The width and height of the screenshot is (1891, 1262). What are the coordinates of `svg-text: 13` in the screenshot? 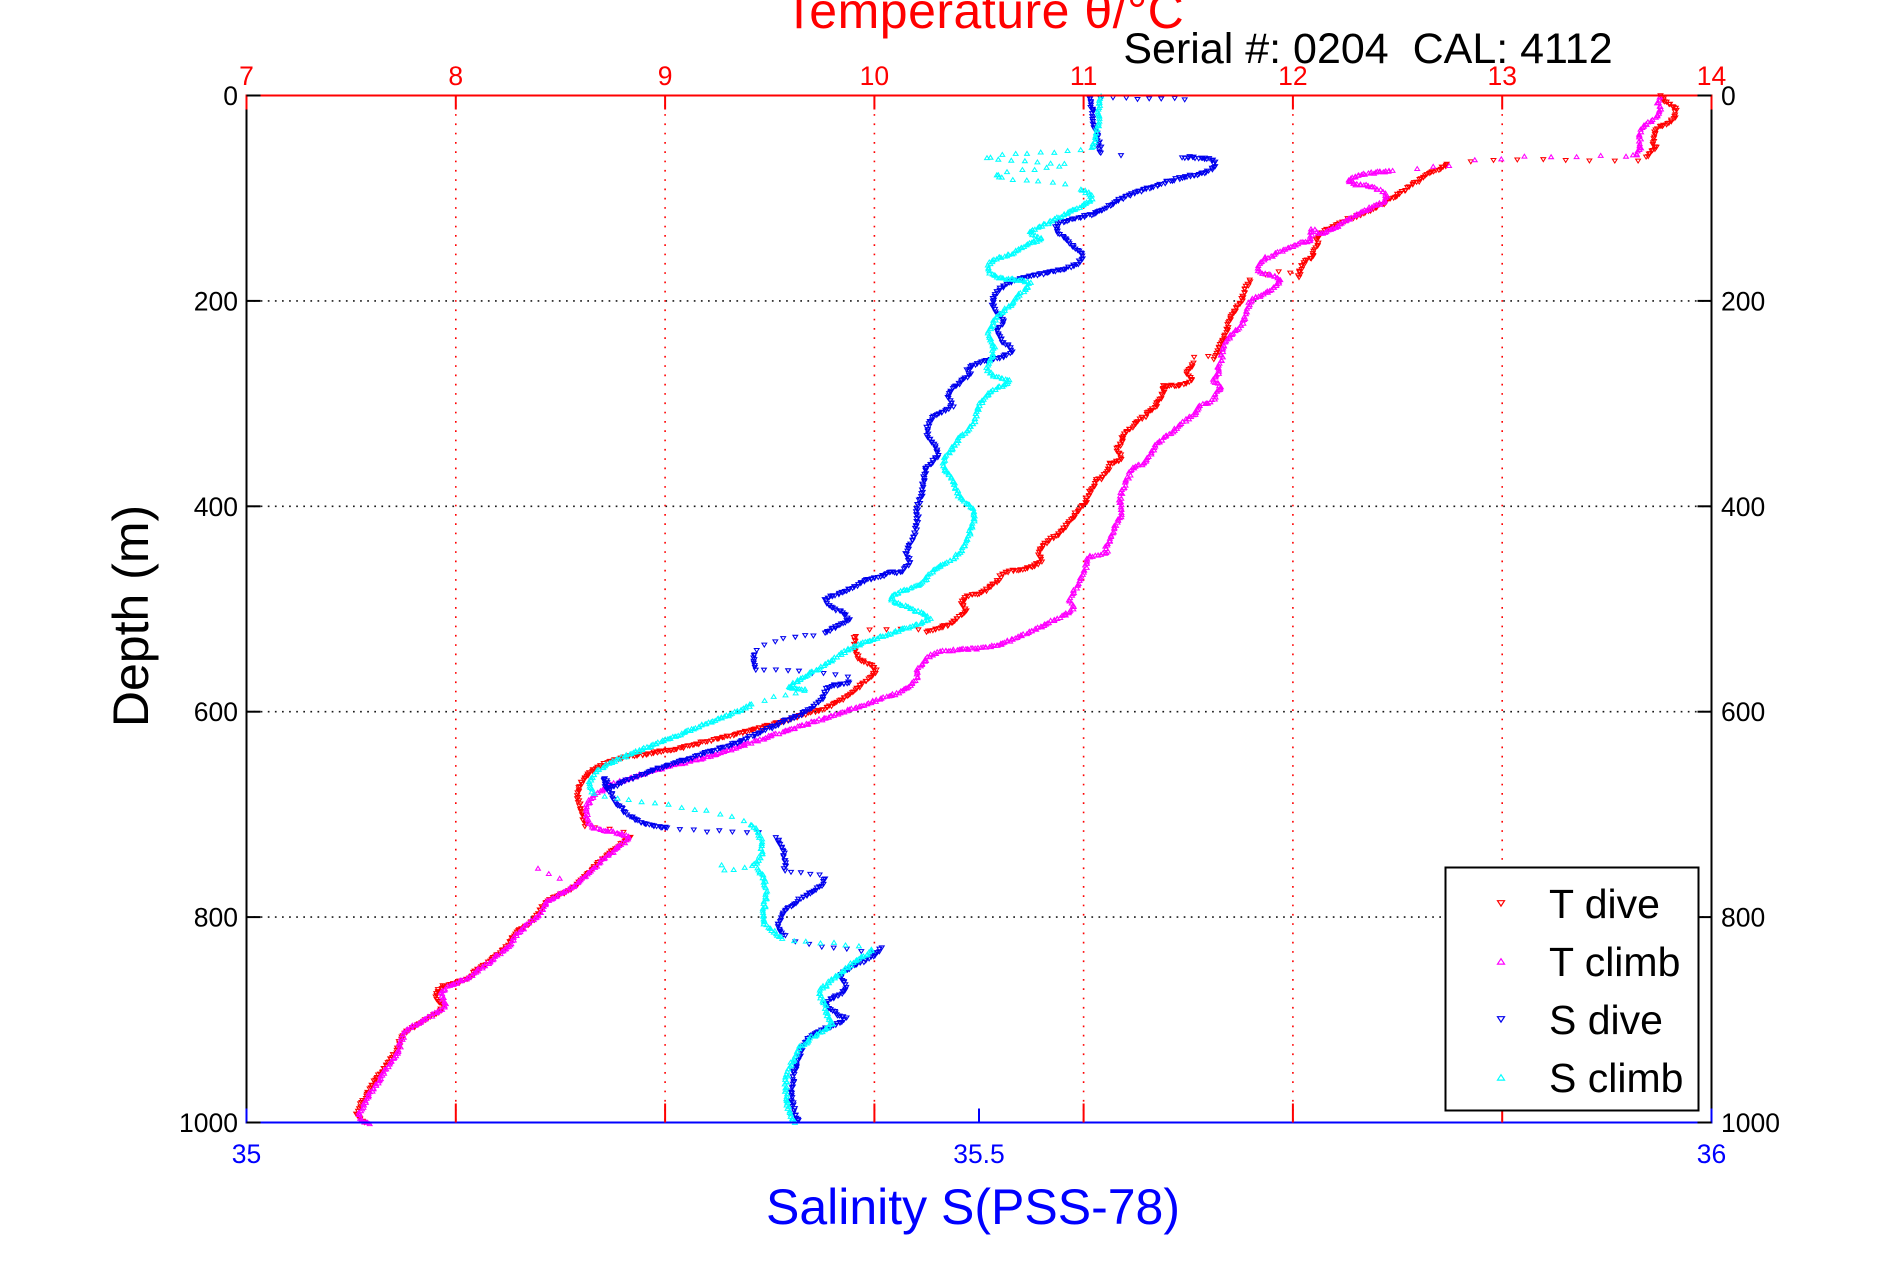 It's located at (1501, 76).